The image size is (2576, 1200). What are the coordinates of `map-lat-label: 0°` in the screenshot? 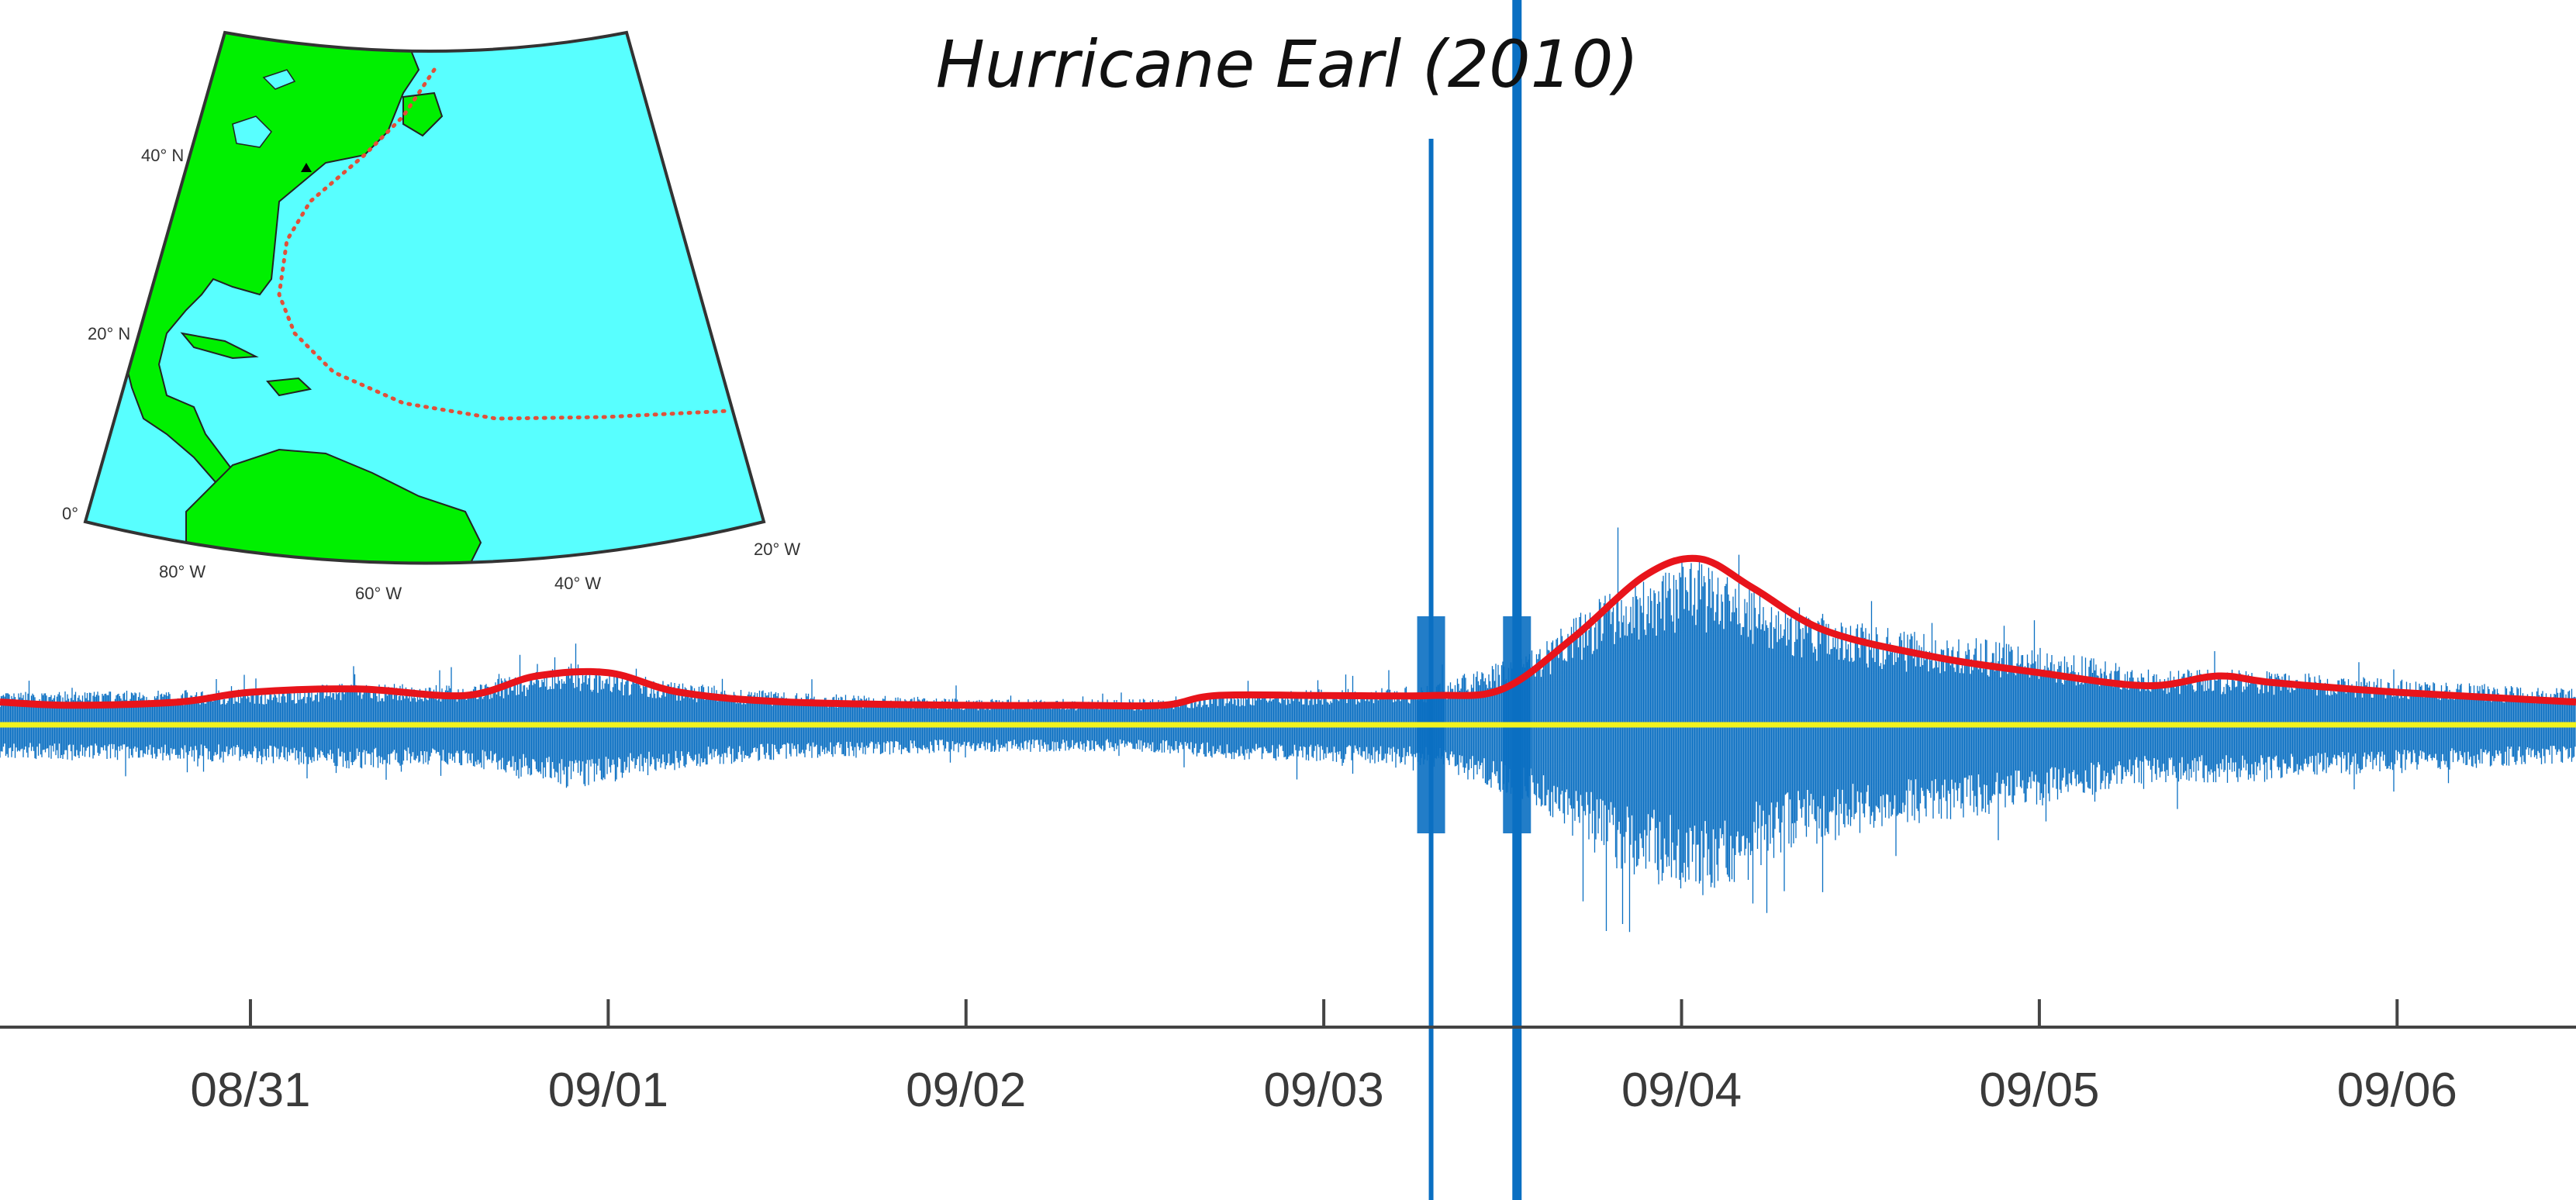 It's located at (70, 513).